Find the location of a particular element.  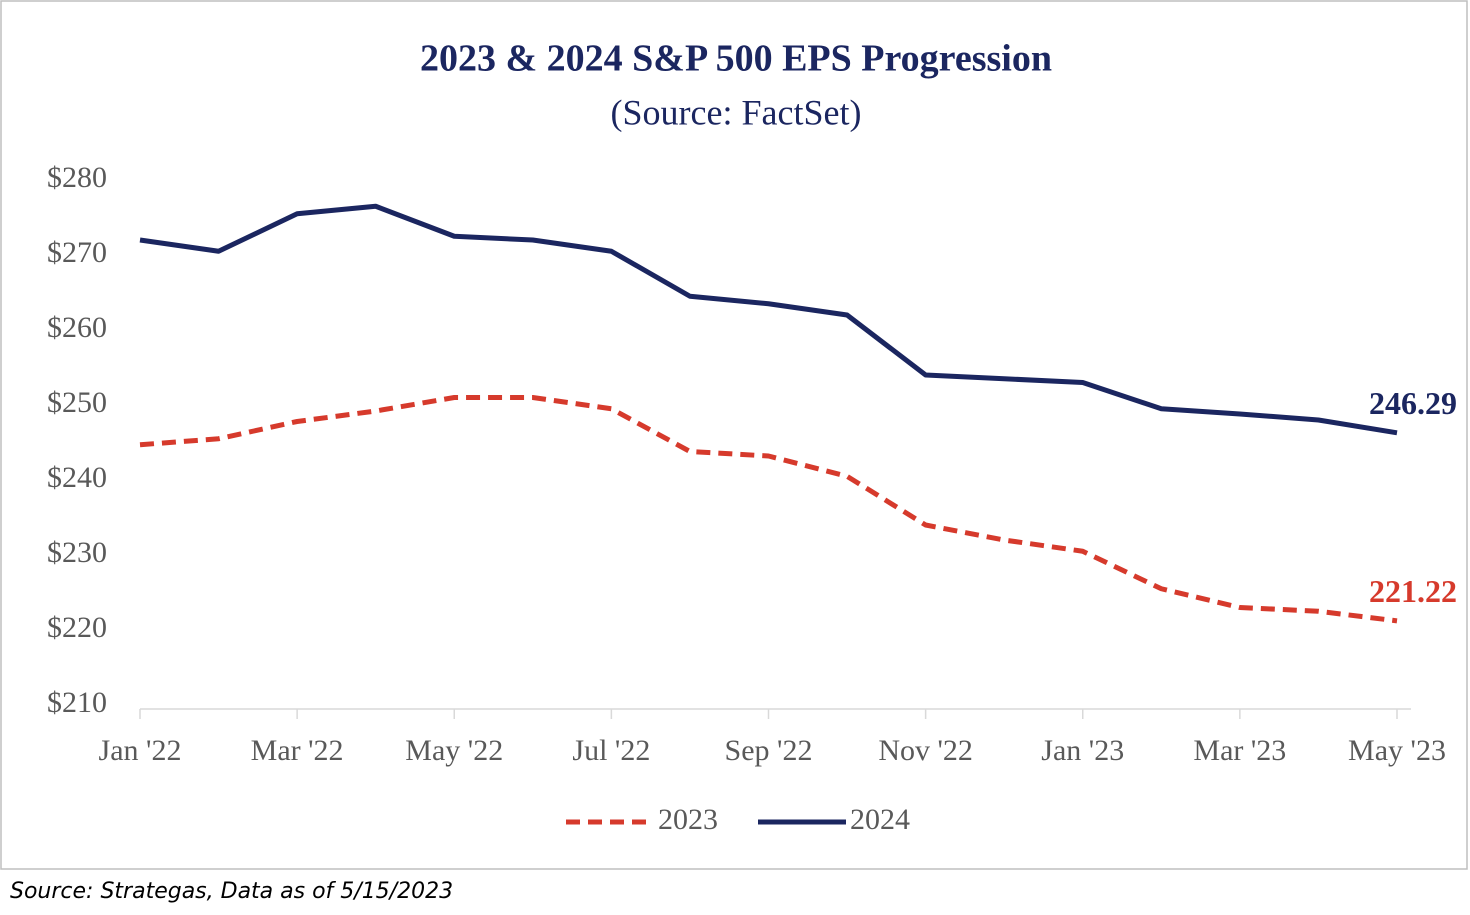

footnote: Source: Strategas, Data as of 5/15/2023 is located at coordinates (231, 891).